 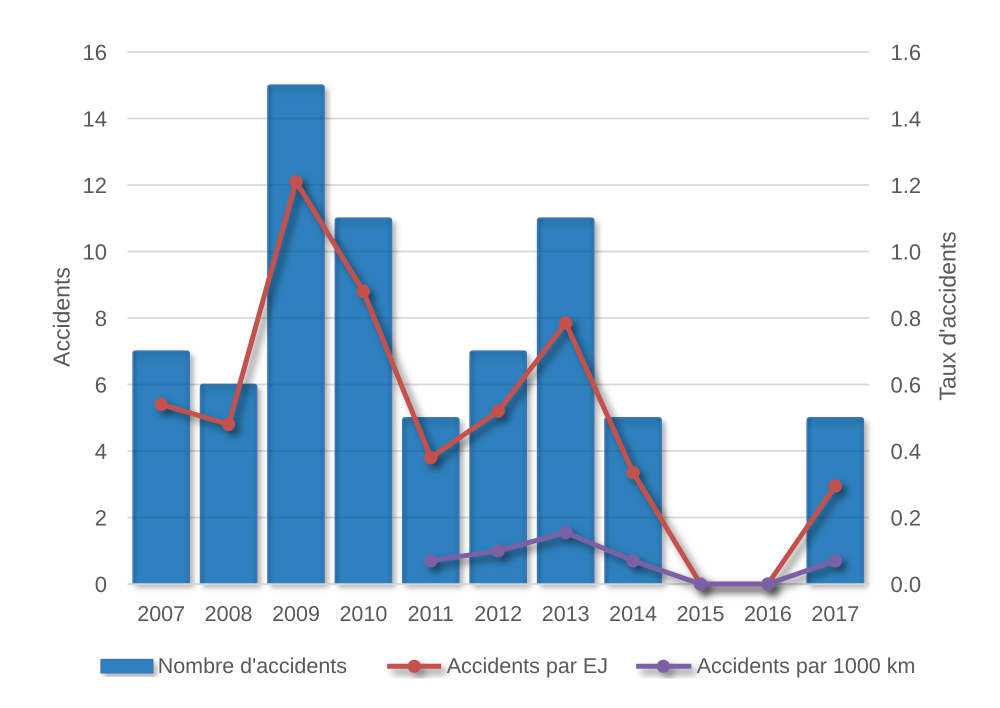 What do you see at coordinates (906, 185) in the screenshot?
I see `svg-text: 1.2` at bounding box center [906, 185].